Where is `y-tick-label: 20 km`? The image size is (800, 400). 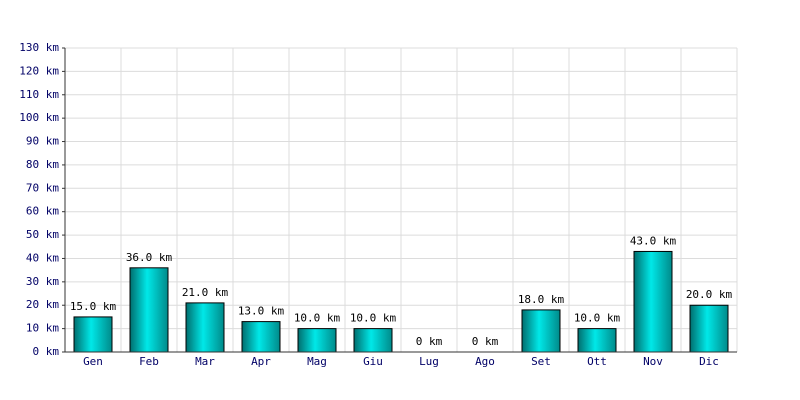
y-tick-label: 20 km is located at coordinates (42, 304).